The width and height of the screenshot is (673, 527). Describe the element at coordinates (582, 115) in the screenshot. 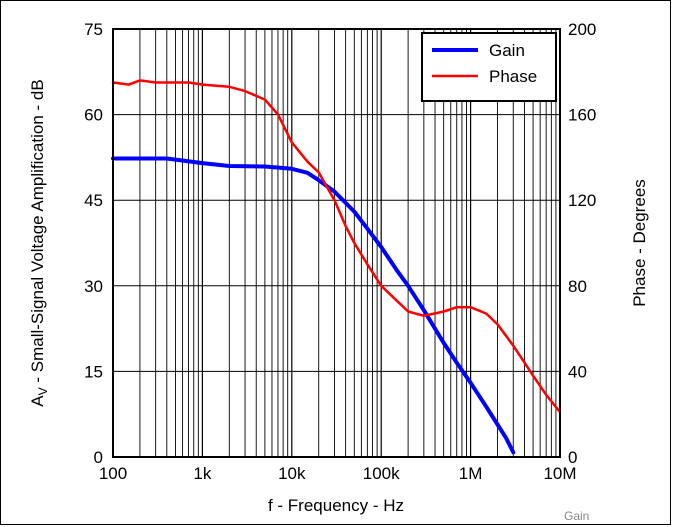

I see `y-right-tick-label: 160` at that location.